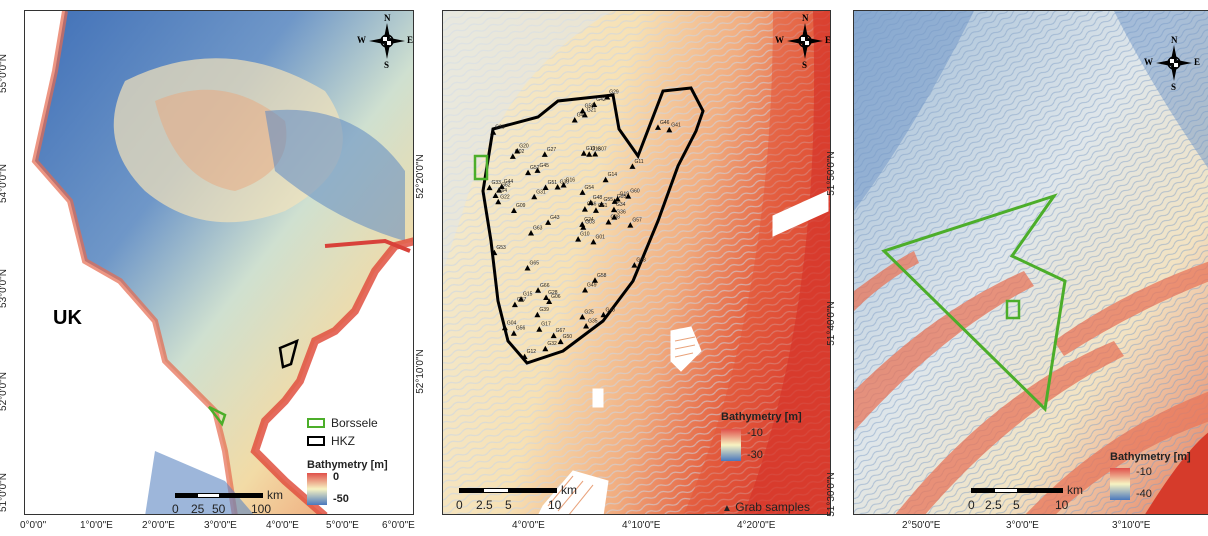  I want to click on grab-sample-label: G67, so click(561, 331).